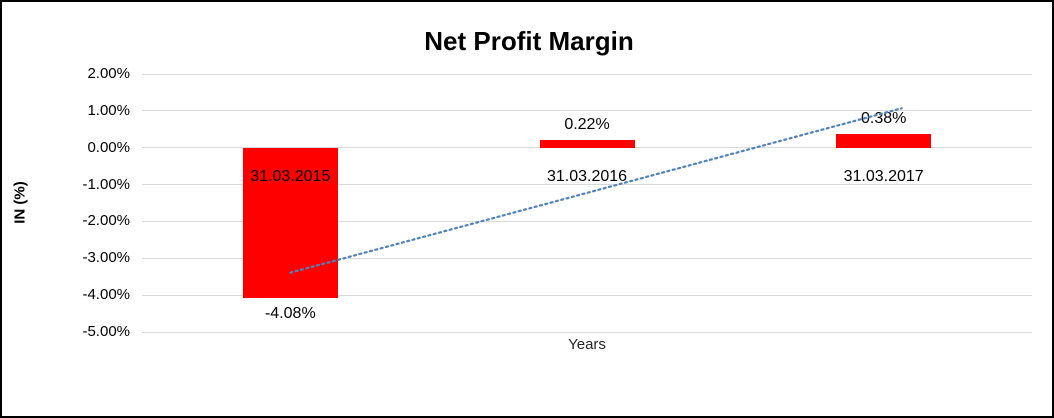 This screenshot has height=418, width=1054. Describe the element at coordinates (108, 147) in the screenshot. I see `y-tick-label: 0.00%` at that location.